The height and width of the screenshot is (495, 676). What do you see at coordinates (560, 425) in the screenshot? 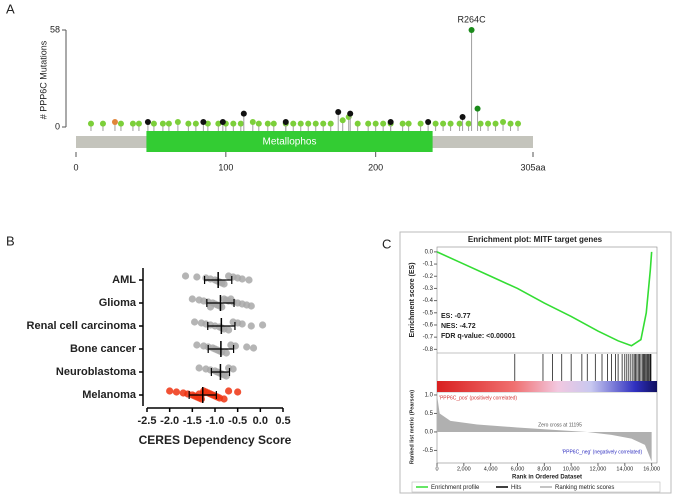
I see `metric-label: Zero cross at 11195` at bounding box center [560, 425].